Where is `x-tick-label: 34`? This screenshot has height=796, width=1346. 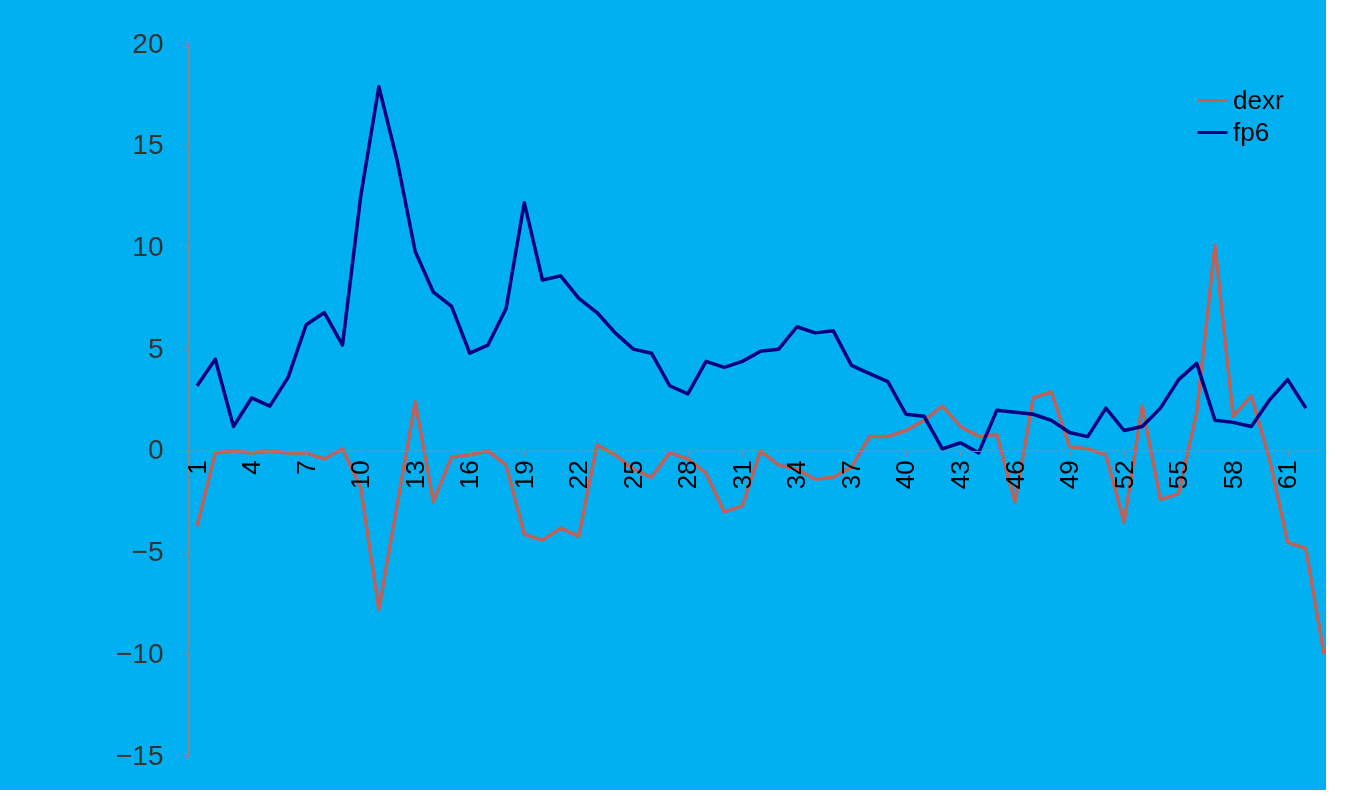 x-tick-label: 34 is located at coordinates (796, 475).